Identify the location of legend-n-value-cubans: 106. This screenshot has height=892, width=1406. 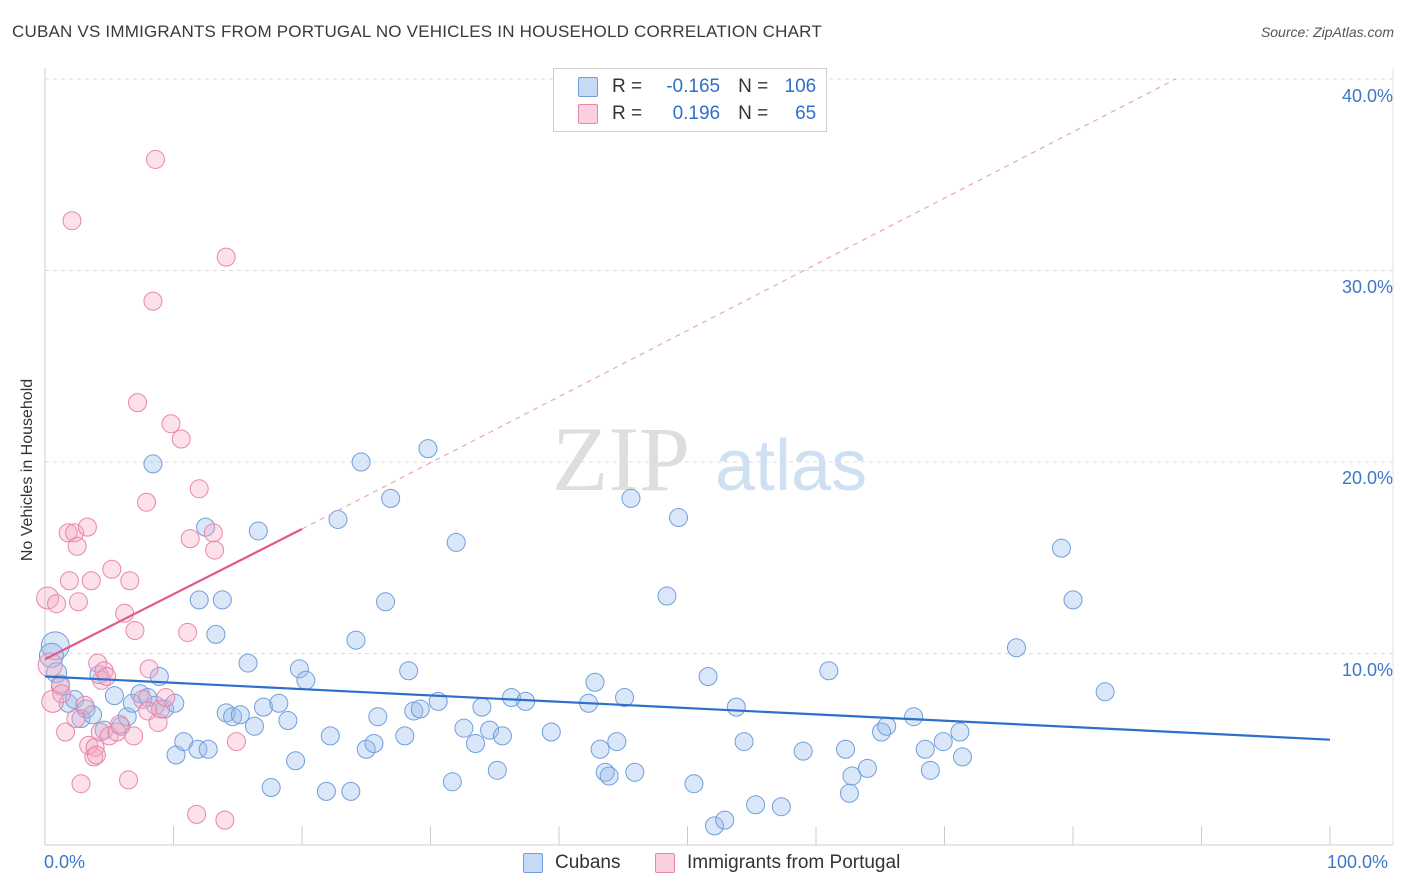
(800, 86).